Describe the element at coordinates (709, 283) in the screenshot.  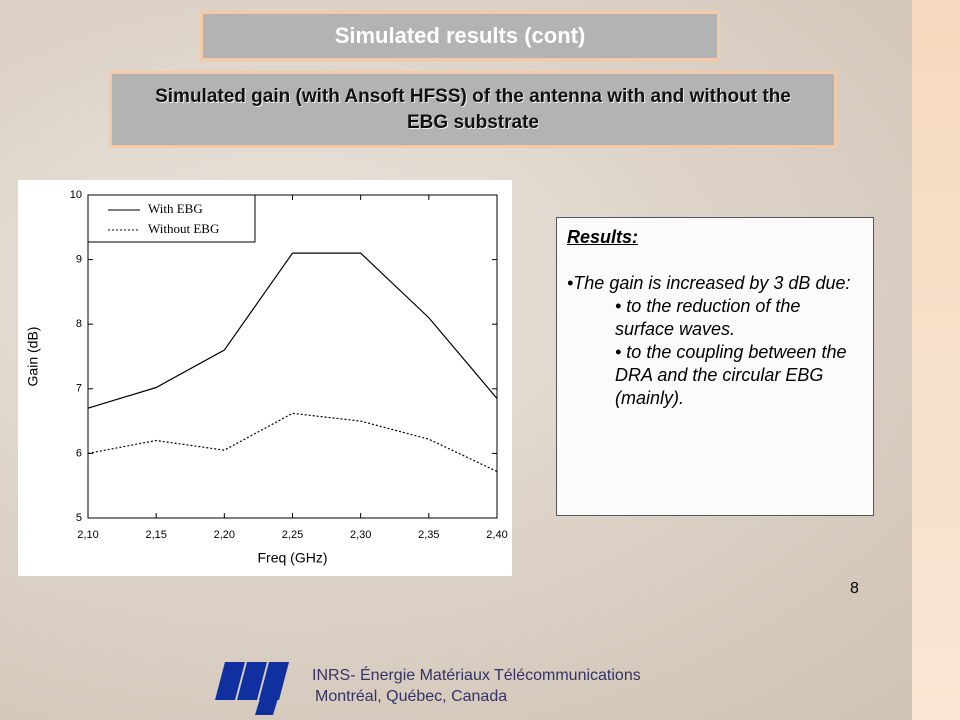
I see `results-item: •The gain is increased by 3 dB due:` at that location.